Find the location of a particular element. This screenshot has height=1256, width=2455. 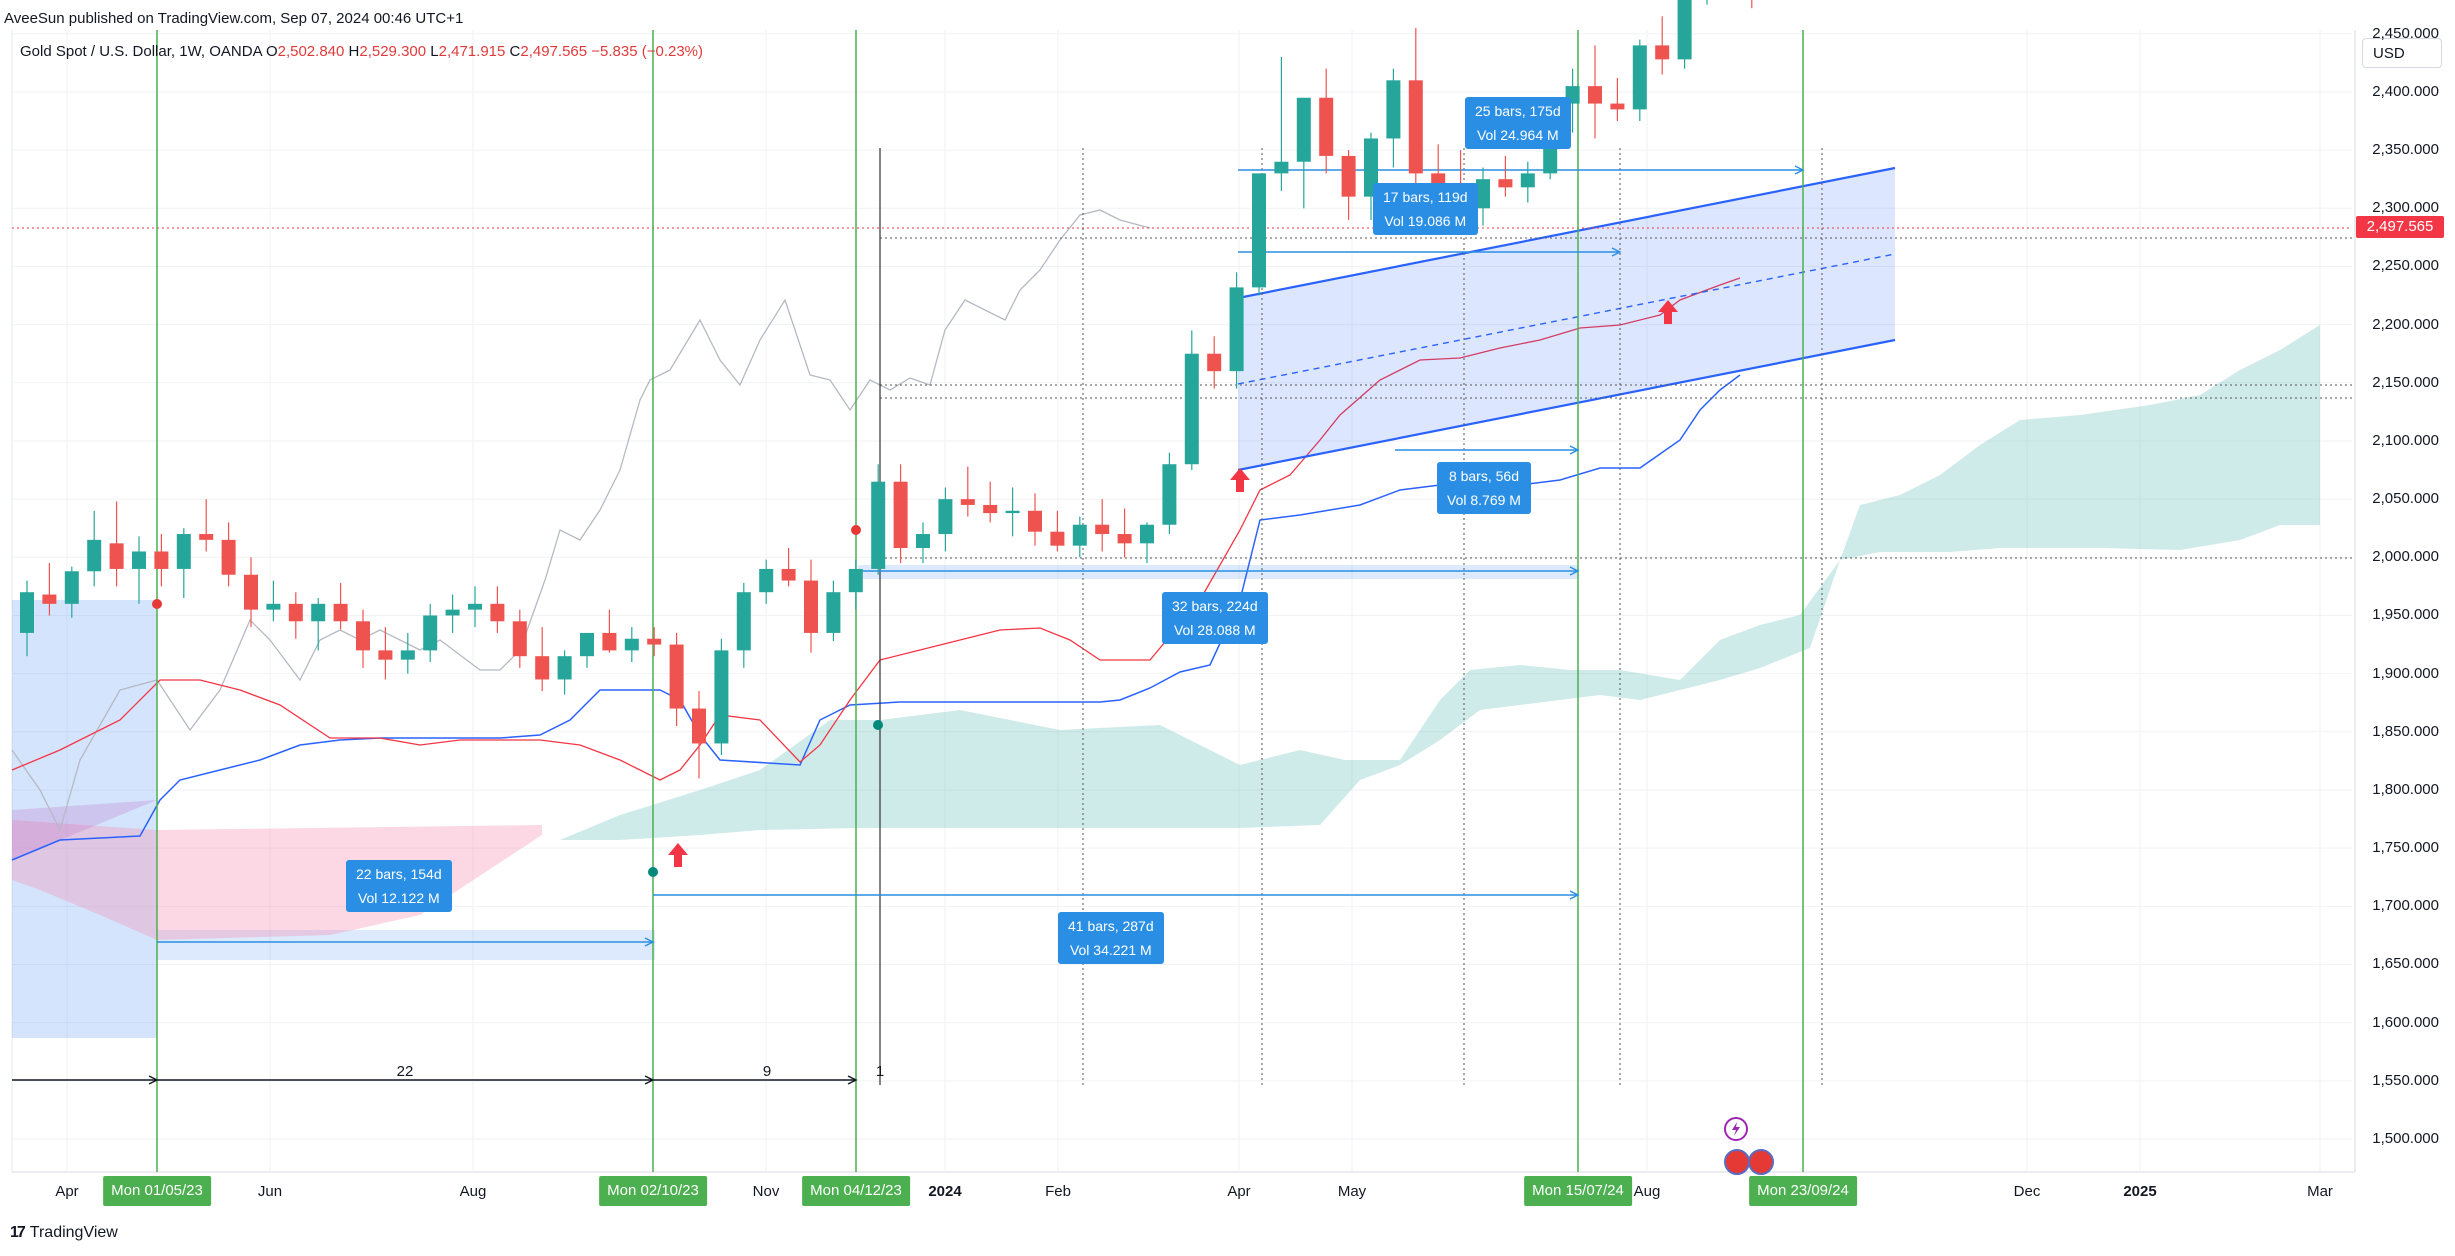

last-price-tag: 2,497.565 is located at coordinates (2400, 227).